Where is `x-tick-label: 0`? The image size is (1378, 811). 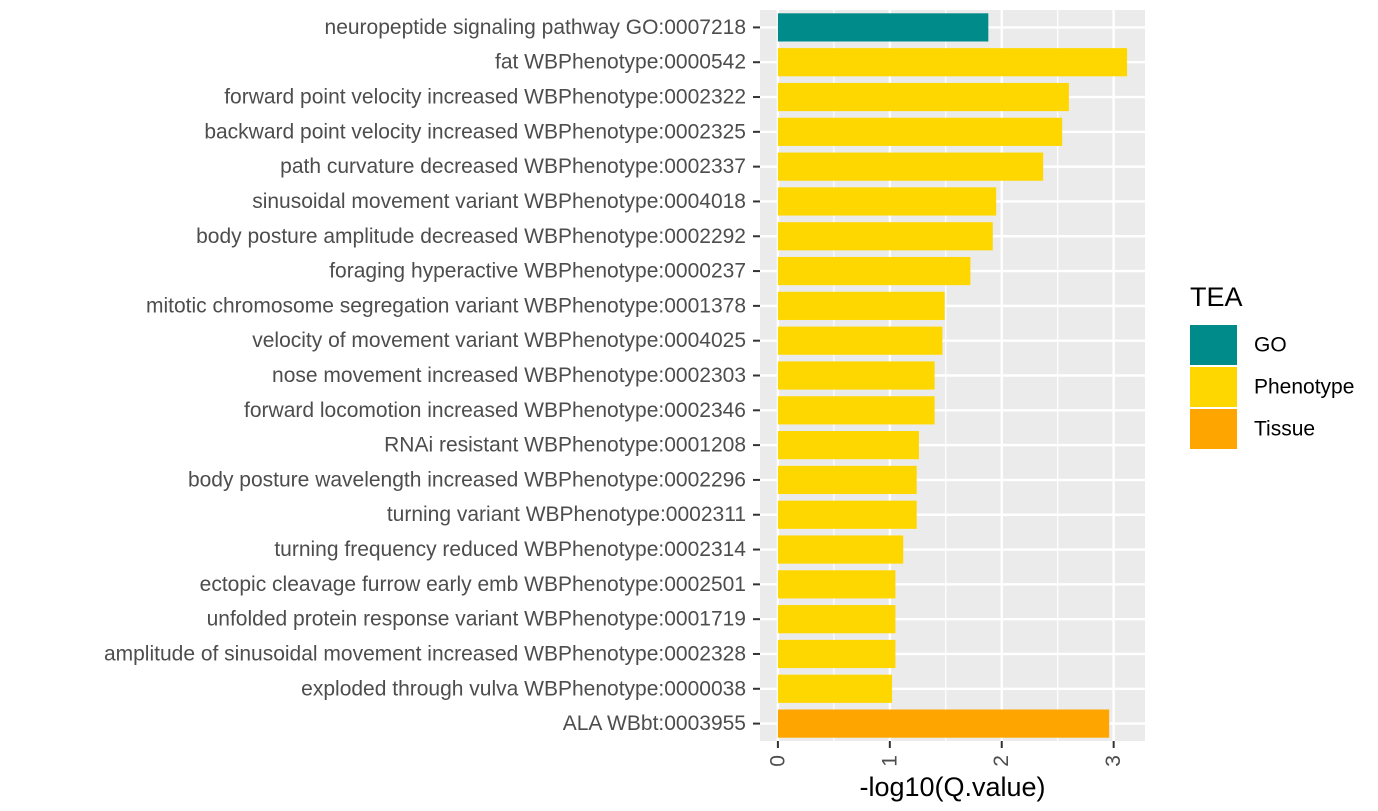 x-tick-label: 0 is located at coordinates (777, 761).